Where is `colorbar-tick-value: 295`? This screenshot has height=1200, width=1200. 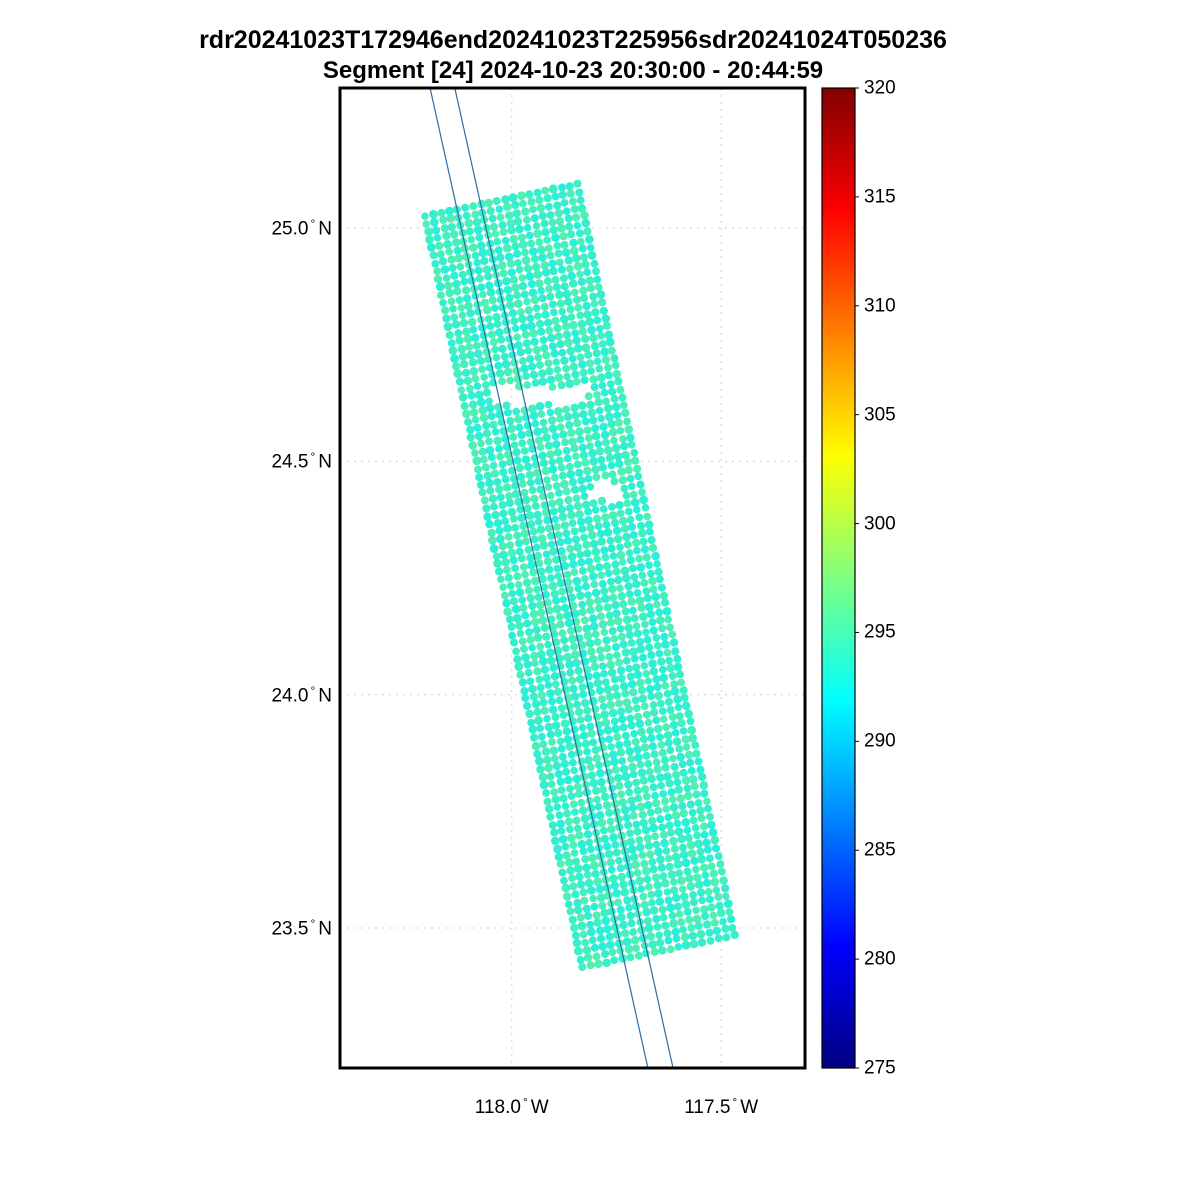 colorbar-tick-value: 295 is located at coordinates (880, 632).